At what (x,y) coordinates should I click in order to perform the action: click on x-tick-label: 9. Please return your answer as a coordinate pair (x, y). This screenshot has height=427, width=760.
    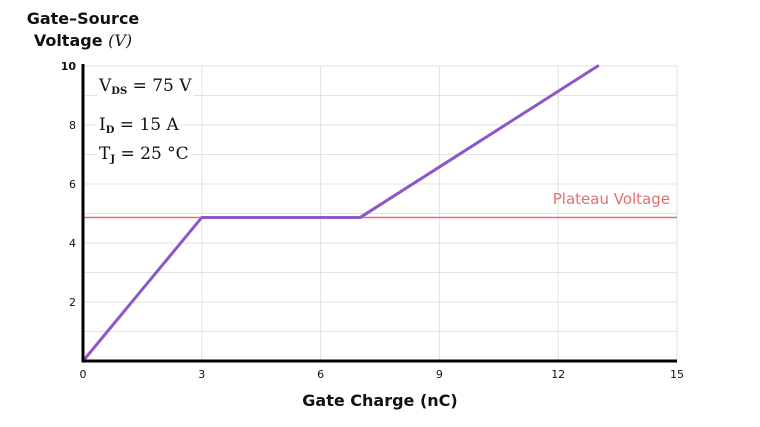
    Looking at the image, I should click on (439, 374).